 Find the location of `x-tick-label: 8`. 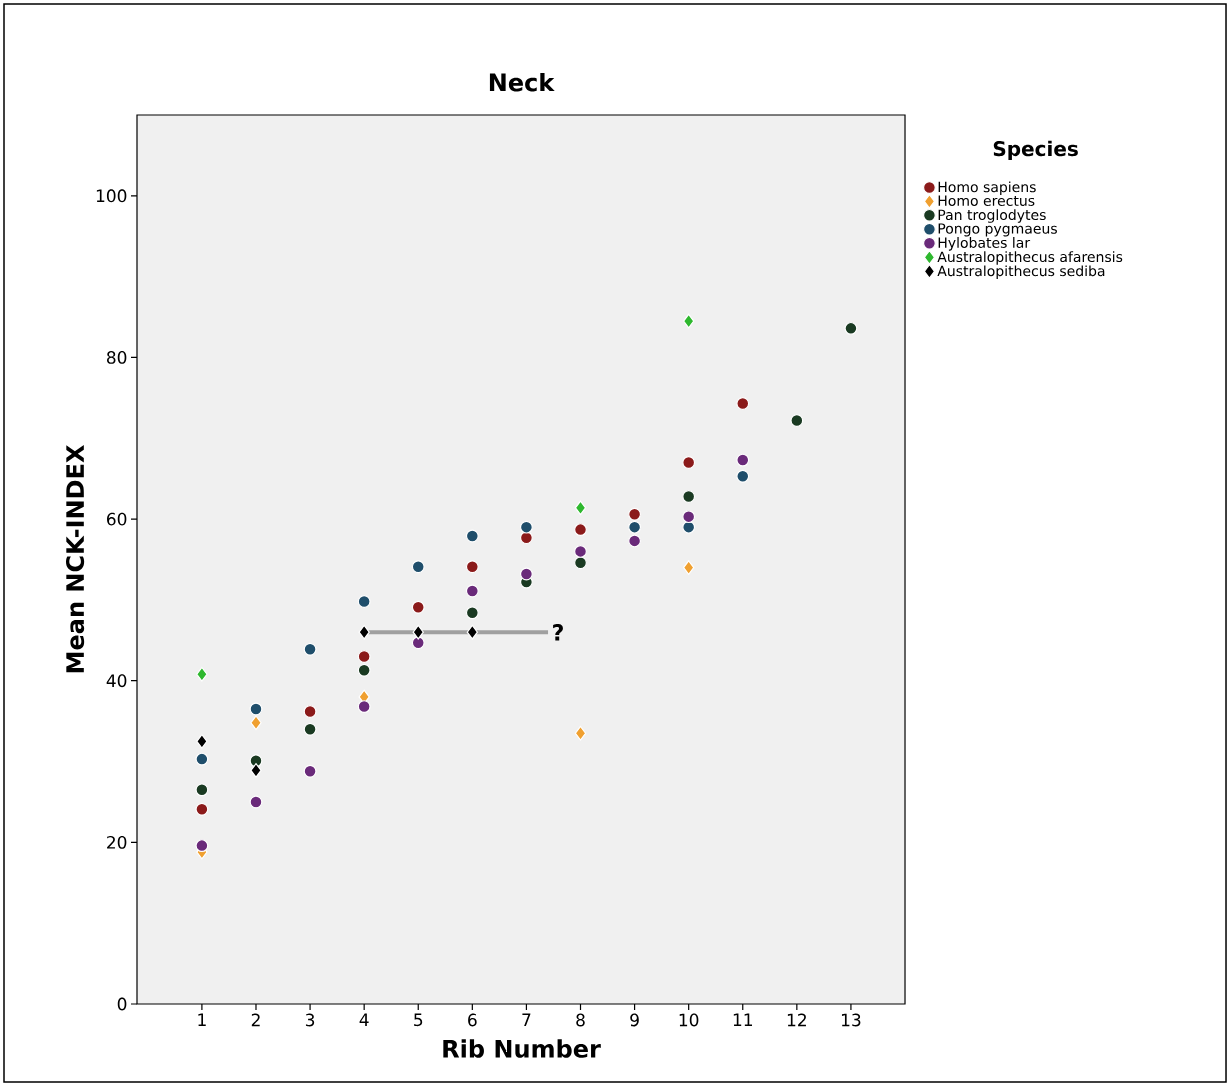

x-tick-label: 8 is located at coordinates (580, 1020).